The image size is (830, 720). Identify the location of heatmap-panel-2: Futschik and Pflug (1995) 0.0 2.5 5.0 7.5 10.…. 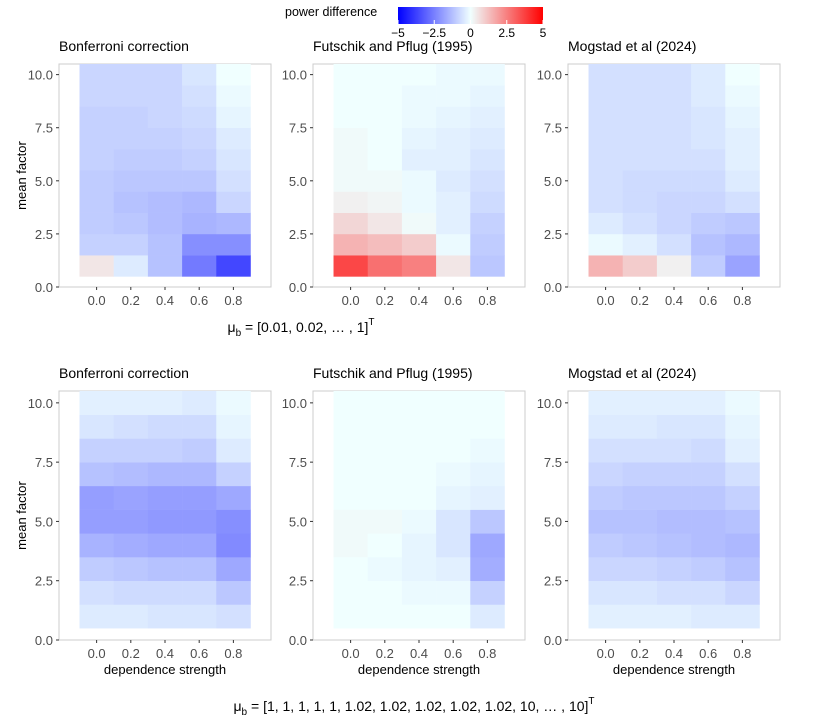
(404, 173).